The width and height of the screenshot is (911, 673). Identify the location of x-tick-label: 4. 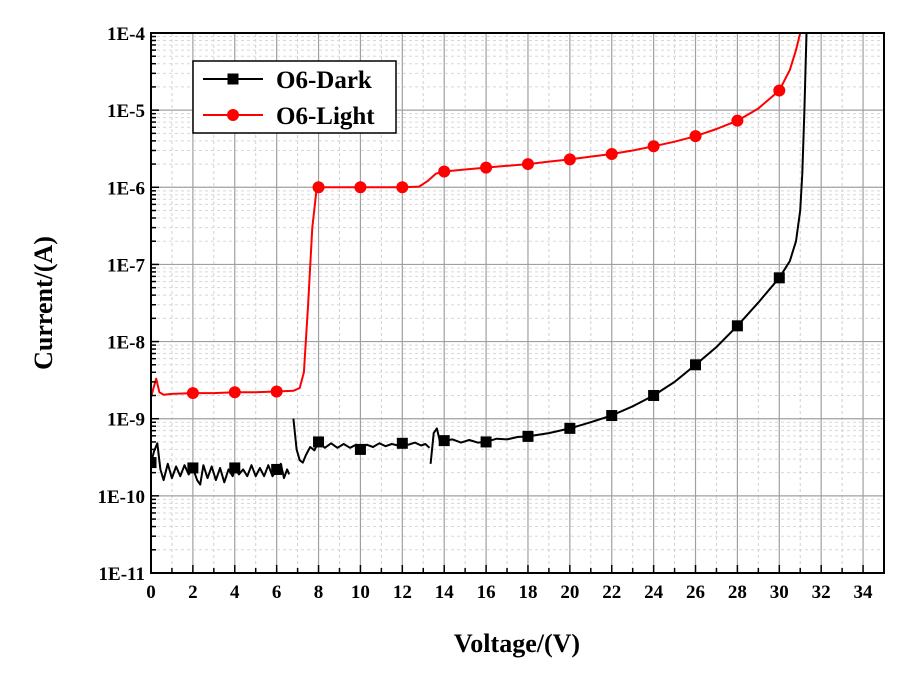
(235, 592).